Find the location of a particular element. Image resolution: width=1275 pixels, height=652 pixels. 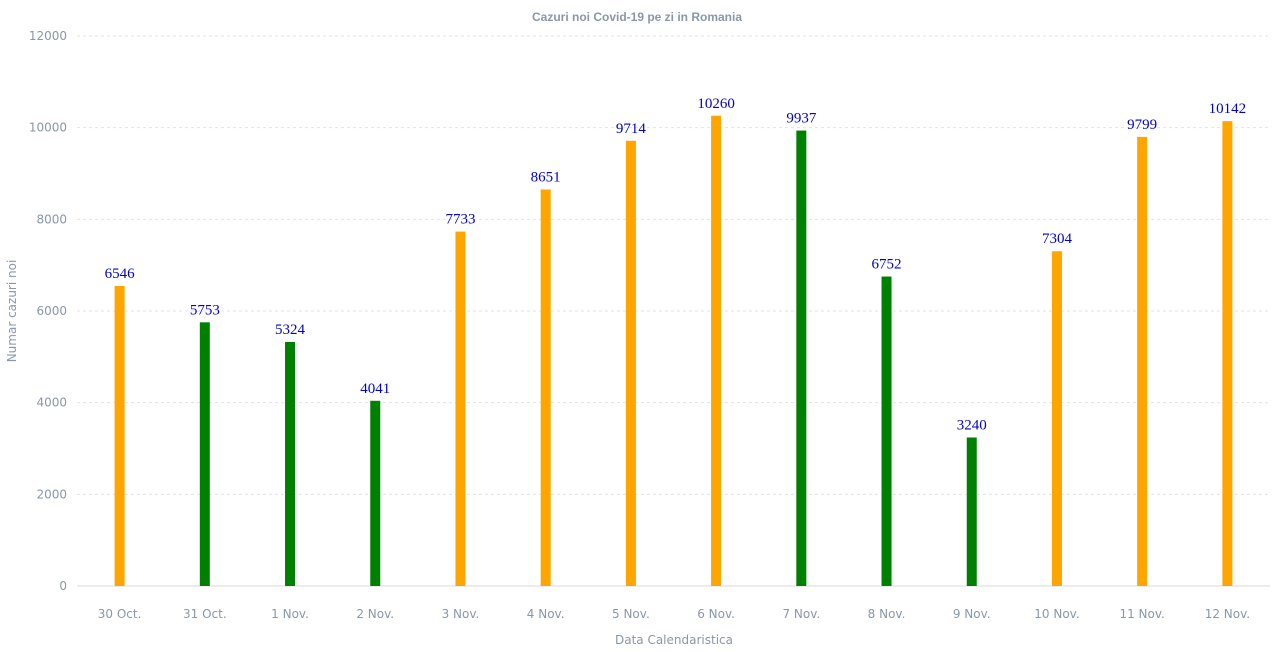

data-label: 10142 is located at coordinates (1228, 109).